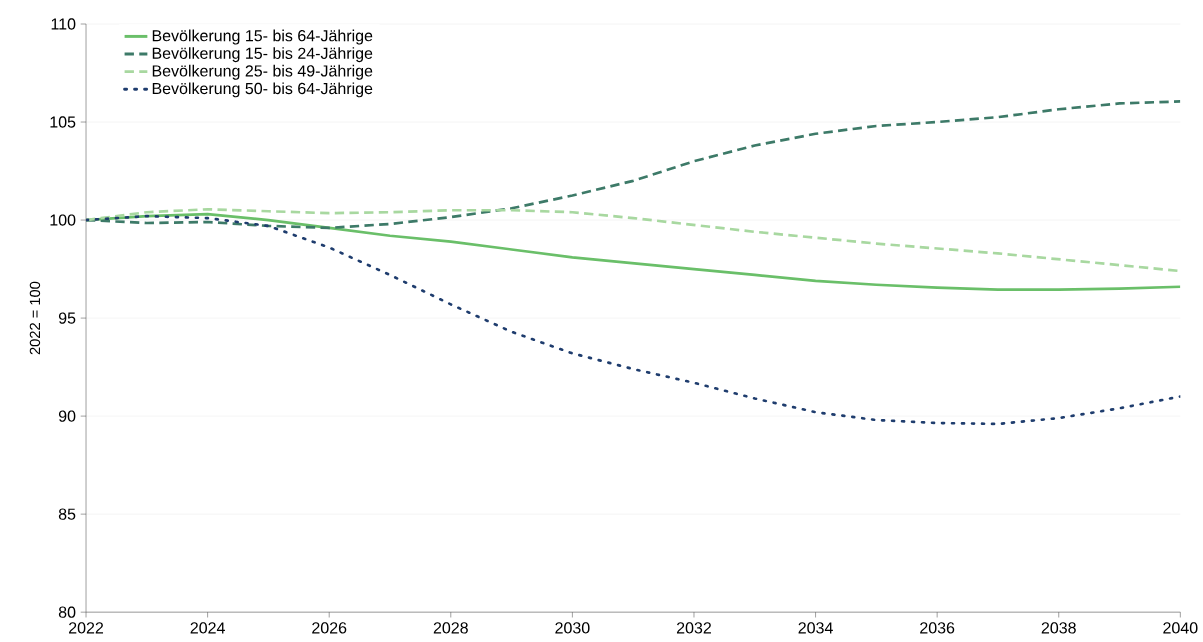  Describe the element at coordinates (693, 628) in the screenshot. I see `x-tick-label: 2032` at that location.